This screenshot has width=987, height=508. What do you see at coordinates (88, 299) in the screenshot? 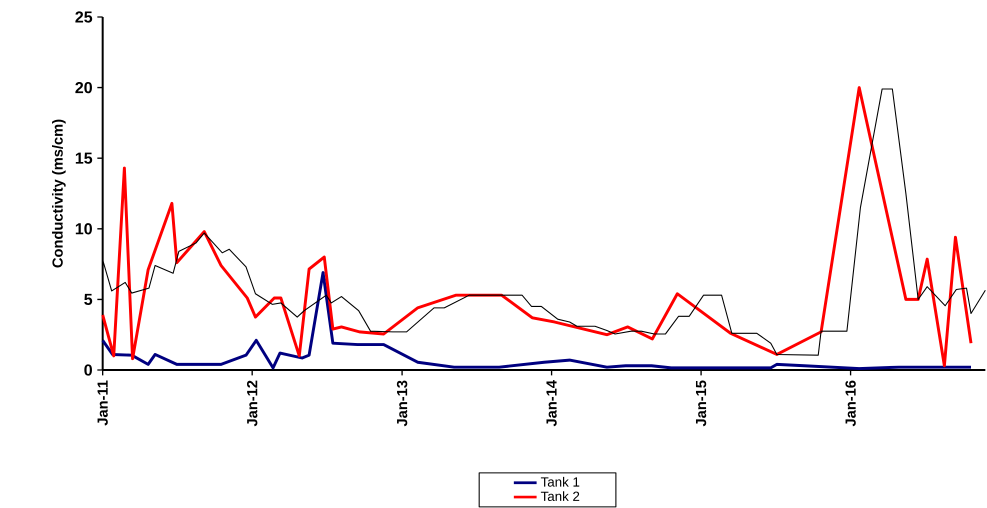
I see `y-tick-label: 5` at bounding box center [88, 299].